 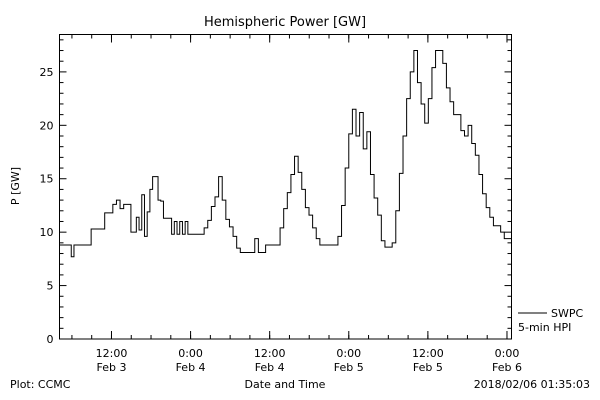 What do you see at coordinates (50, 339) in the screenshot?
I see `y-tick-label: 0` at bounding box center [50, 339].